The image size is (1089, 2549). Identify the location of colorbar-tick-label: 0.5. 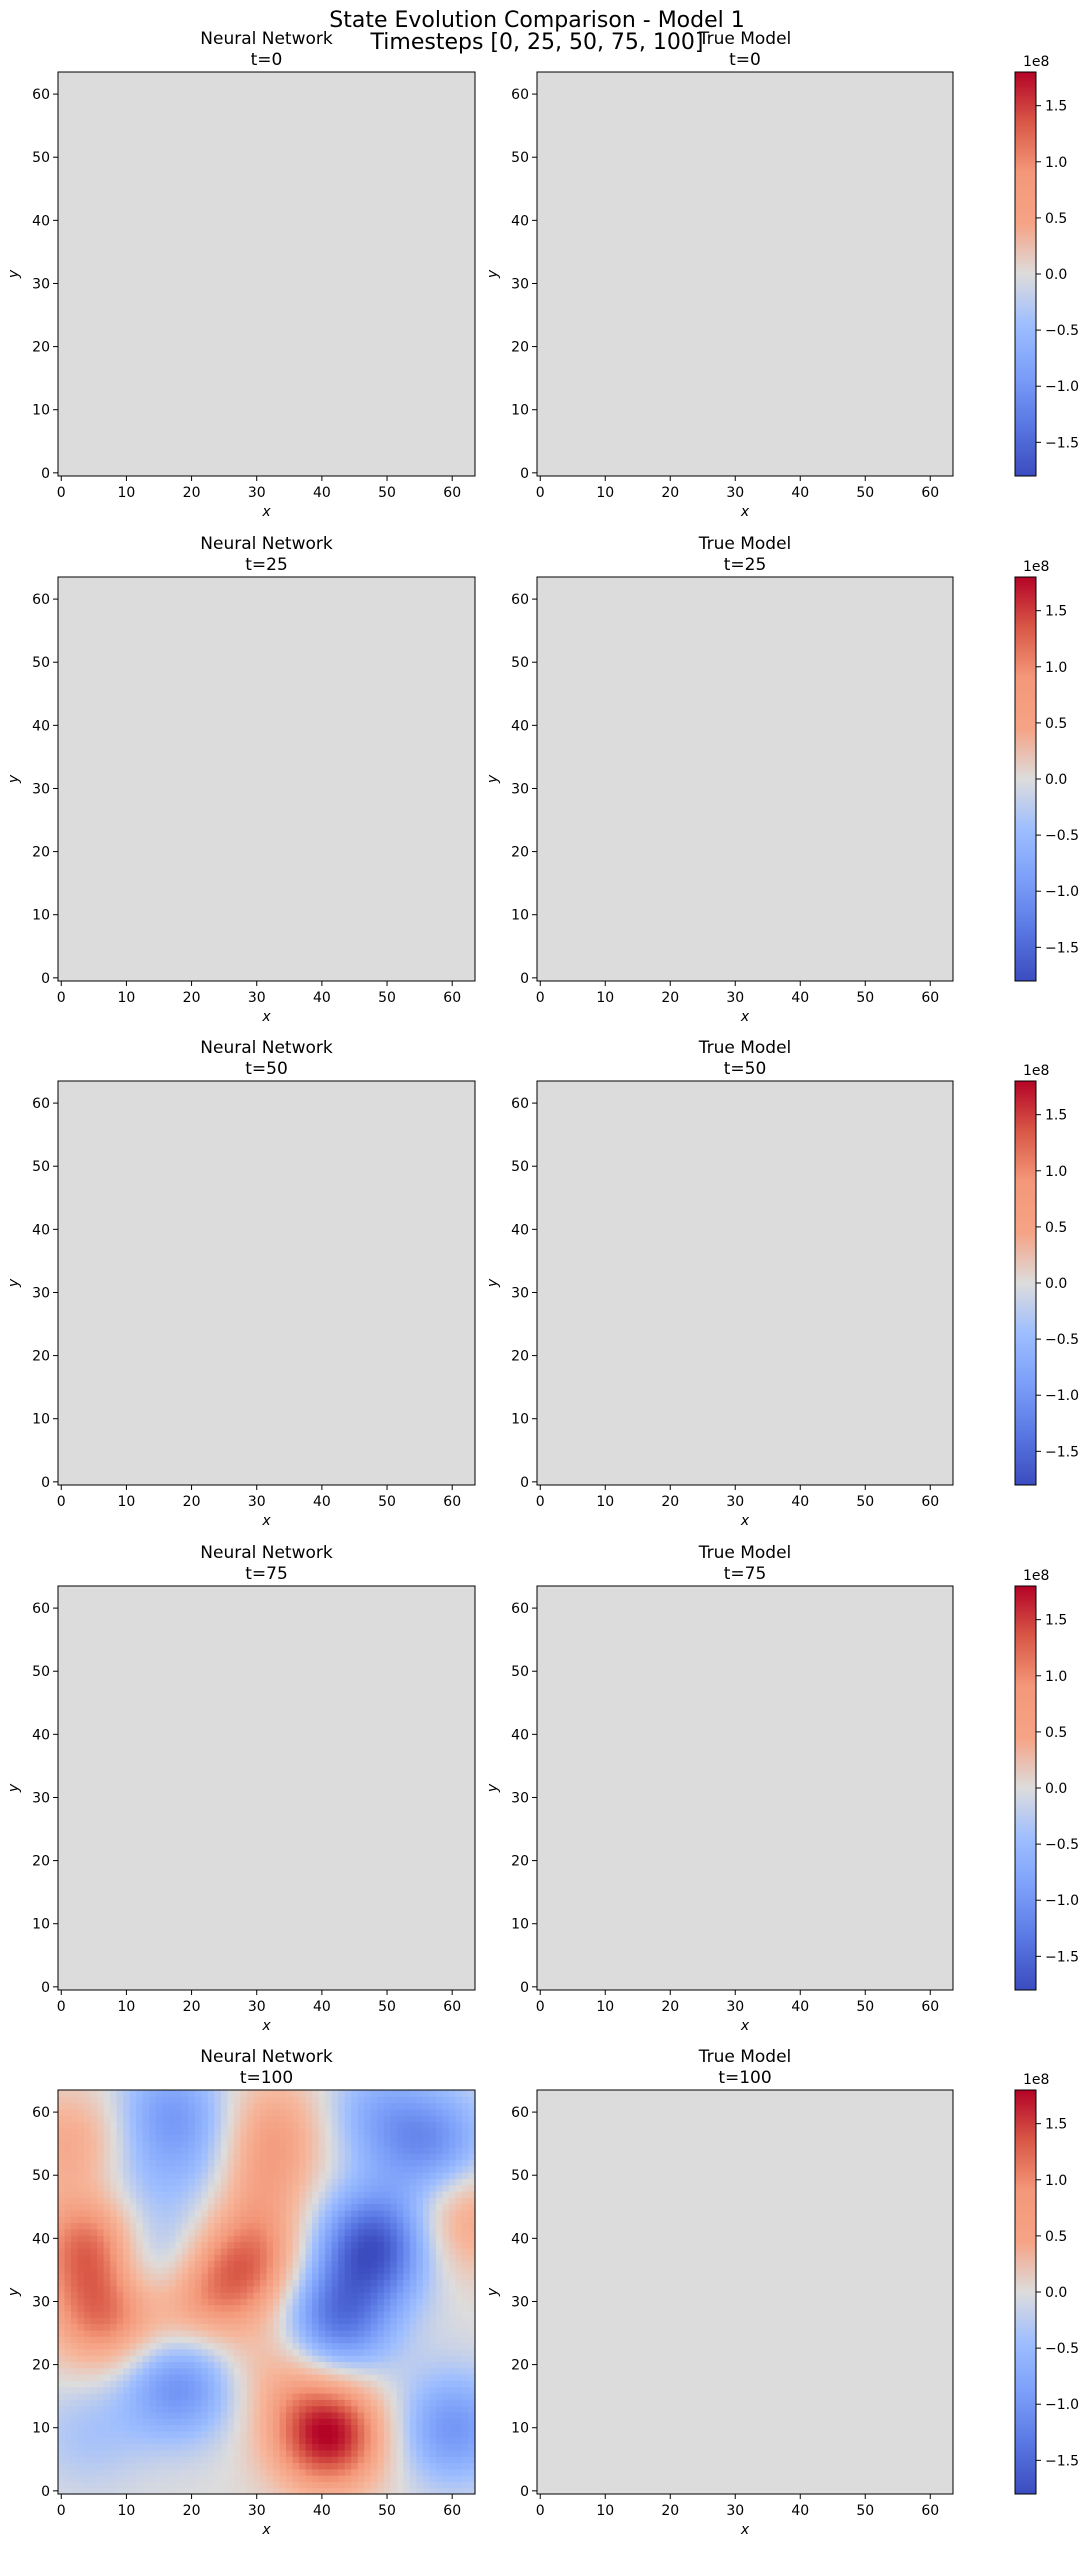
(1056, 1733).